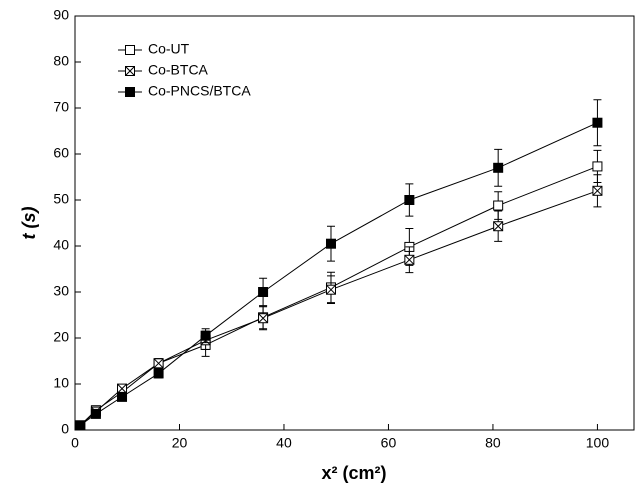 The width and height of the screenshot is (636, 487). Describe the element at coordinates (61, 199) in the screenshot. I see `y-tick-label: 50` at that location.